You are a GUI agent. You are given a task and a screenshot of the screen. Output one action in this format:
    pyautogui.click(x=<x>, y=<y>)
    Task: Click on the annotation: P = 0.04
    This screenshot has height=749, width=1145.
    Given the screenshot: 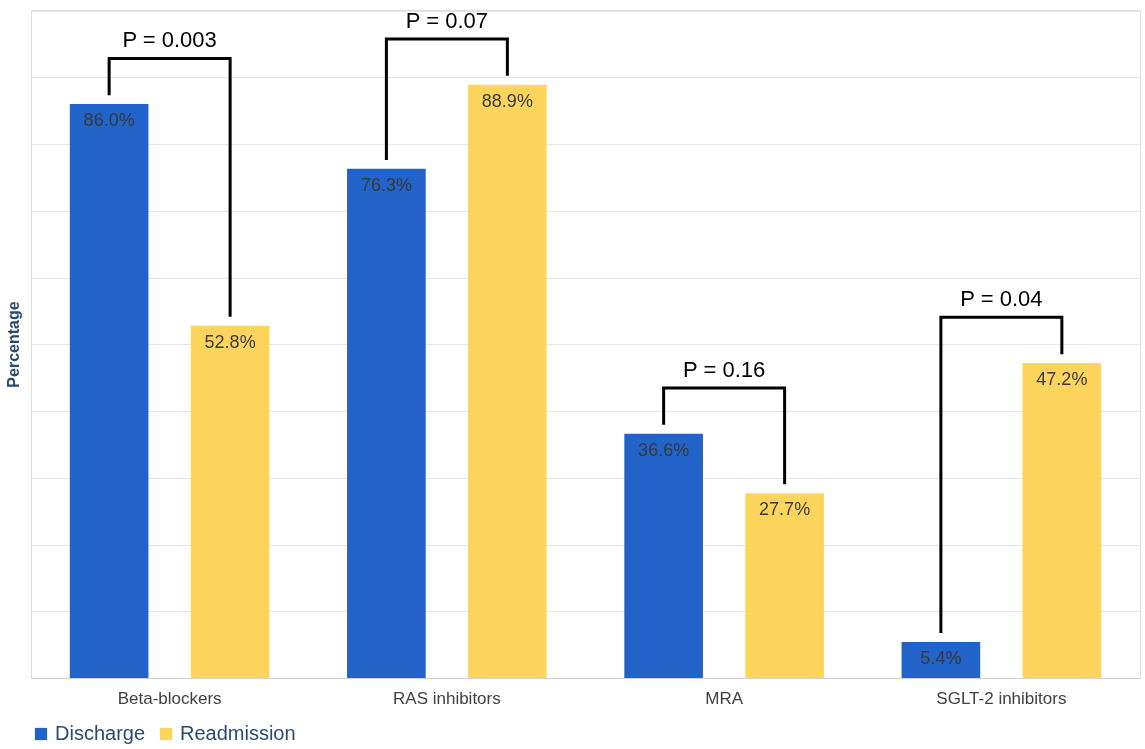 What is the action you would take?
    pyautogui.click(x=1001, y=299)
    